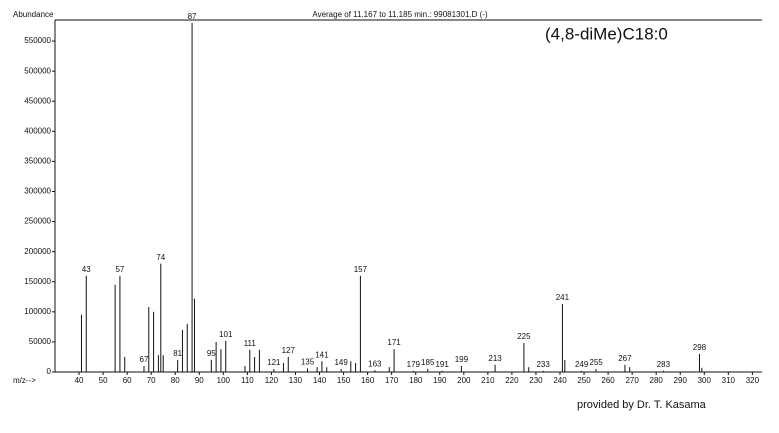  What do you see at coordinates (606, 33) in the screenshot?
I see `annotation: (4,8-diMe)C18:0` at bounding box center [606, 33].